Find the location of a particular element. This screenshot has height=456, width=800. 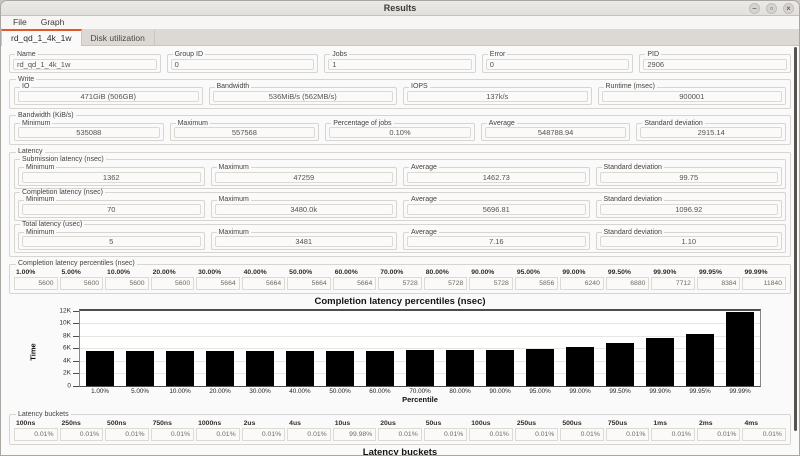

field-value: 1 is located at coordinates (400, 64).